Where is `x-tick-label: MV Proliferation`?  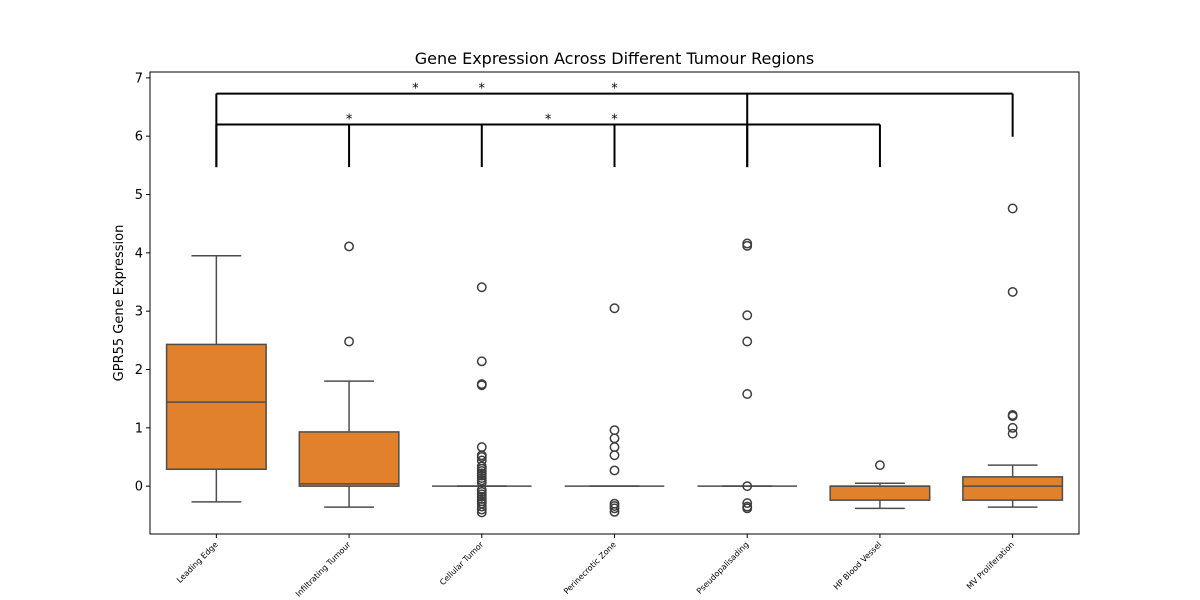 x-tick-label: MV Proliferation is located at coordinates (990, 565).